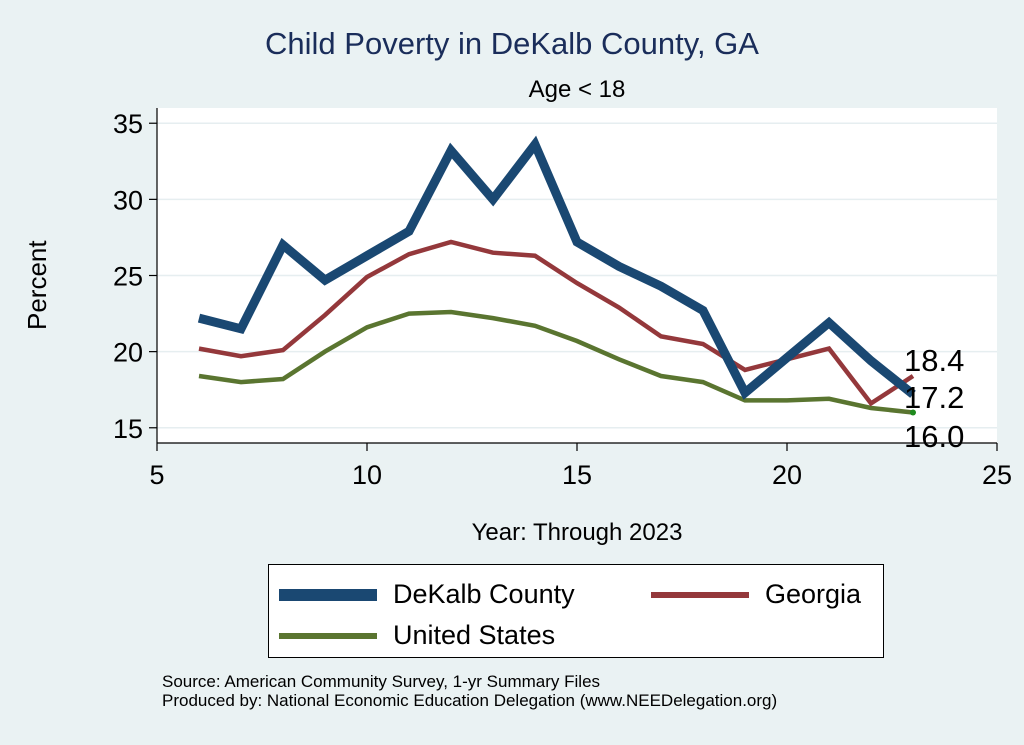 The width and height of the screenshot is (1024, 745). What do you see at coordinates (756, 594) in the screenshot?
I see `legend-item-georgia: Georgia` at bounding box center [756, 594].